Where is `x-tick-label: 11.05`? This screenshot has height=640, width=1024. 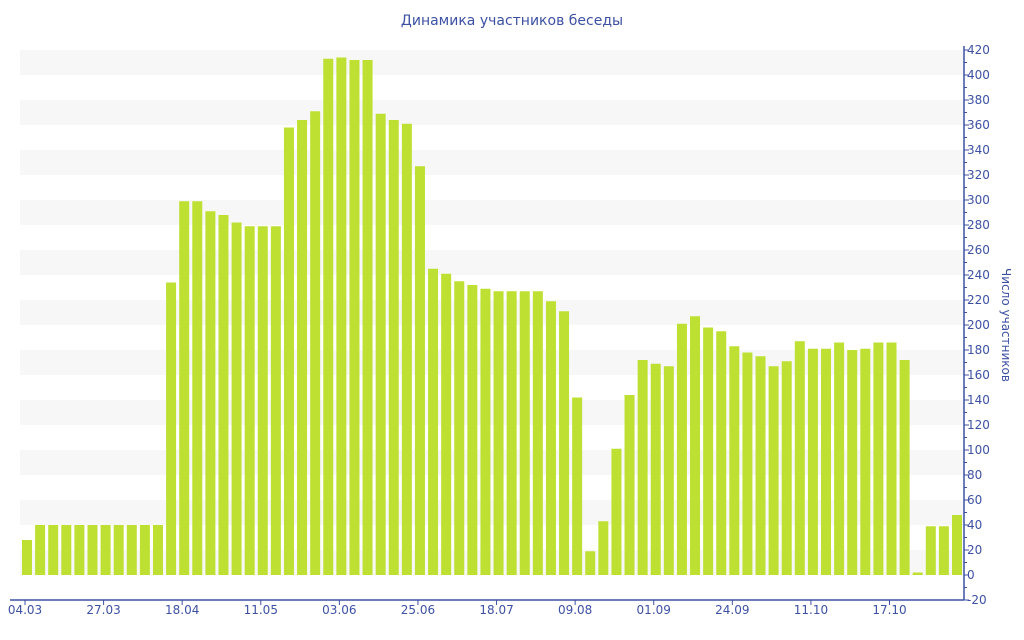
x-tick-label: 11.05 is located at coordinates (261, 610).